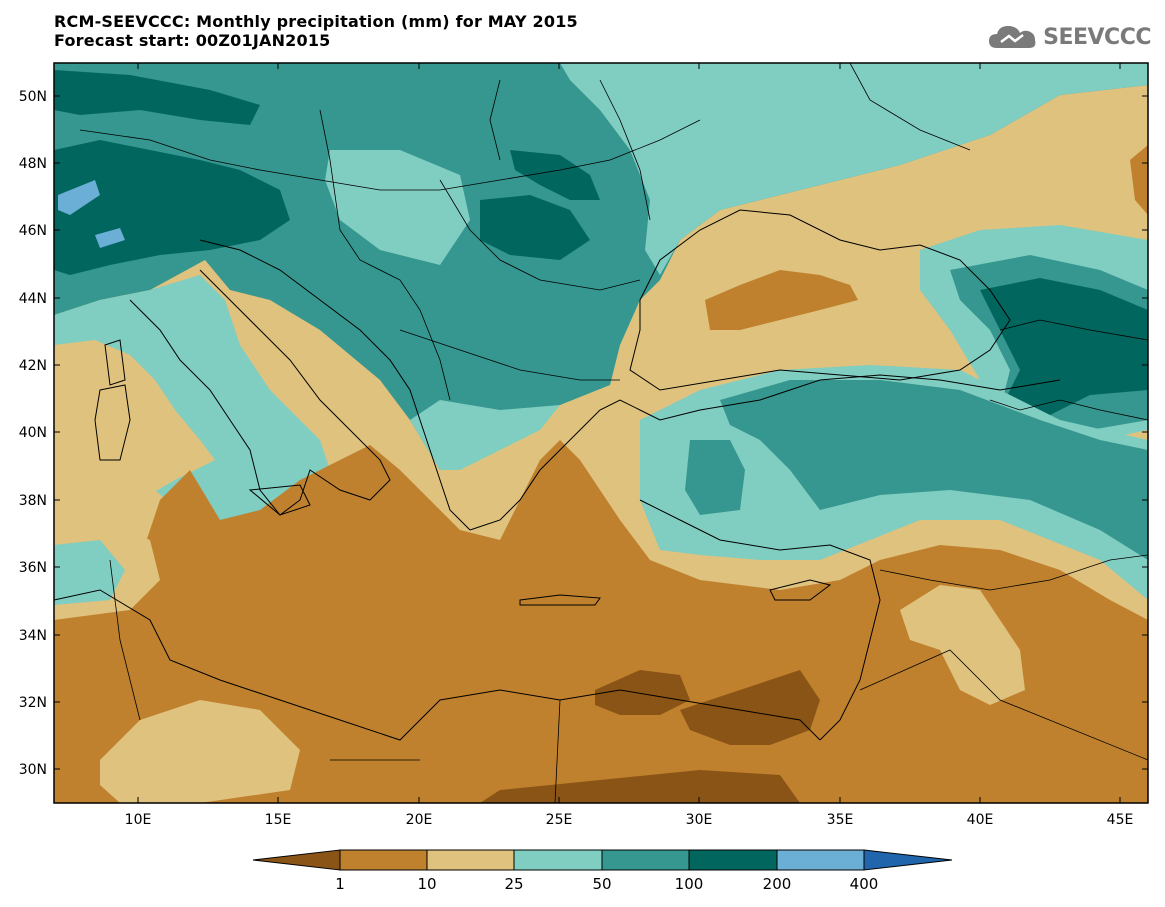  Describe the element at coordinates (583, 97) in the screenshot. I see `lat-tick: 50N` at that location.